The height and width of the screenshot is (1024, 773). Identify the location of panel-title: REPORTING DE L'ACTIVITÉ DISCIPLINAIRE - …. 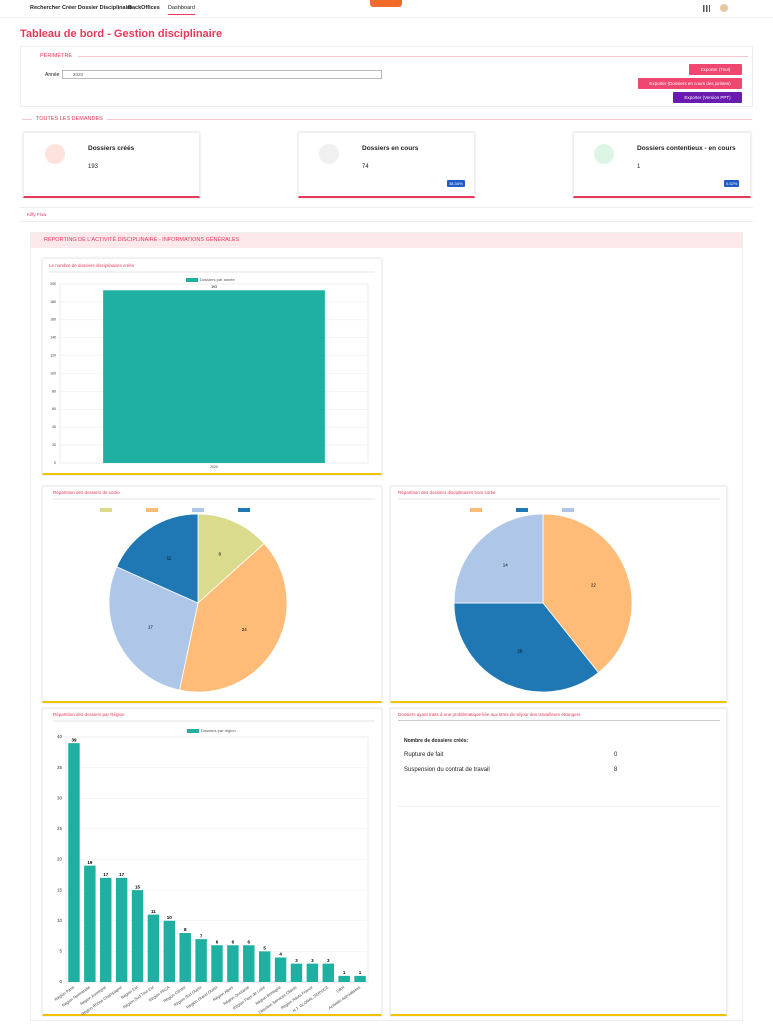
(142, 240).